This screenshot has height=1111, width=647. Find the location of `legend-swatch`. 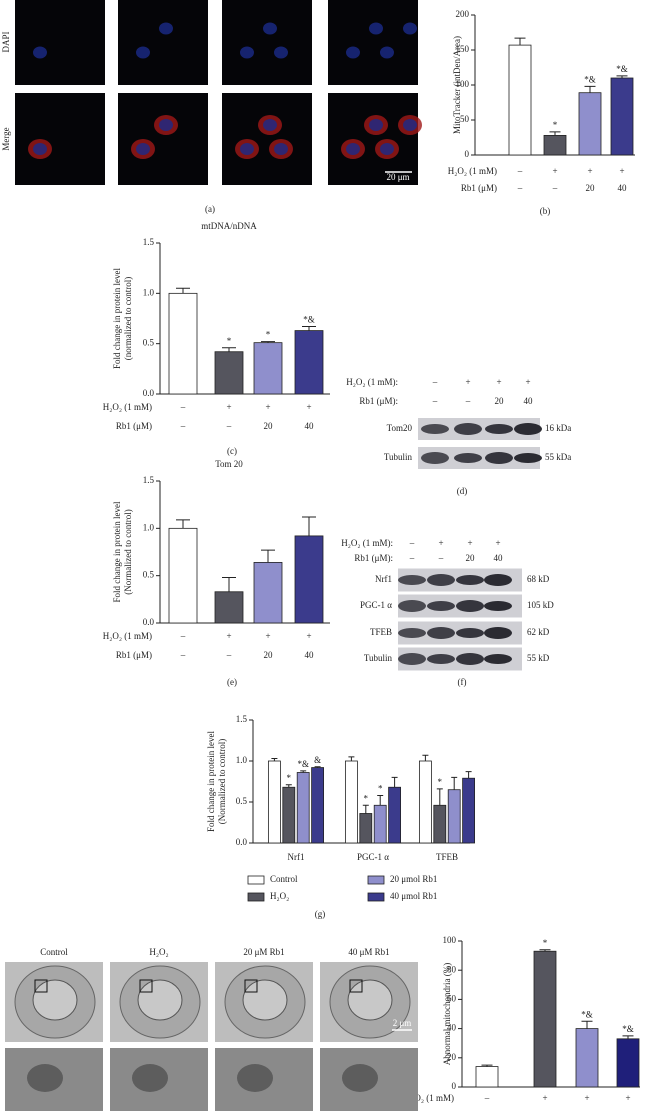

legend-swatch is located at coordinates (376, 897).